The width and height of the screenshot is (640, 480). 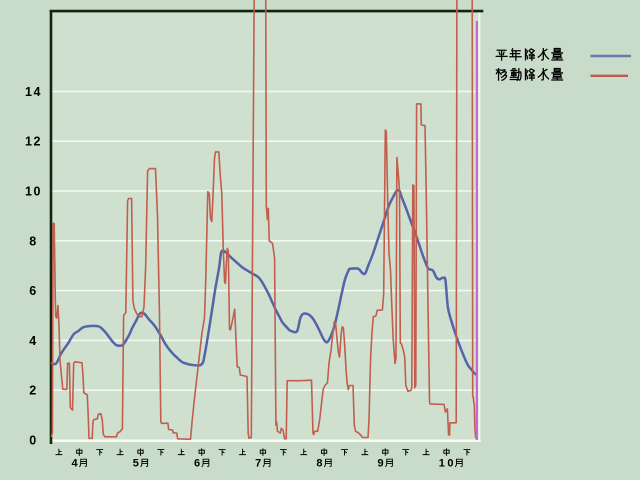 What do you see at coordinates (442, 464) in the screenshot?
I see `svg-text: 1` at bounding box center [442, 464].